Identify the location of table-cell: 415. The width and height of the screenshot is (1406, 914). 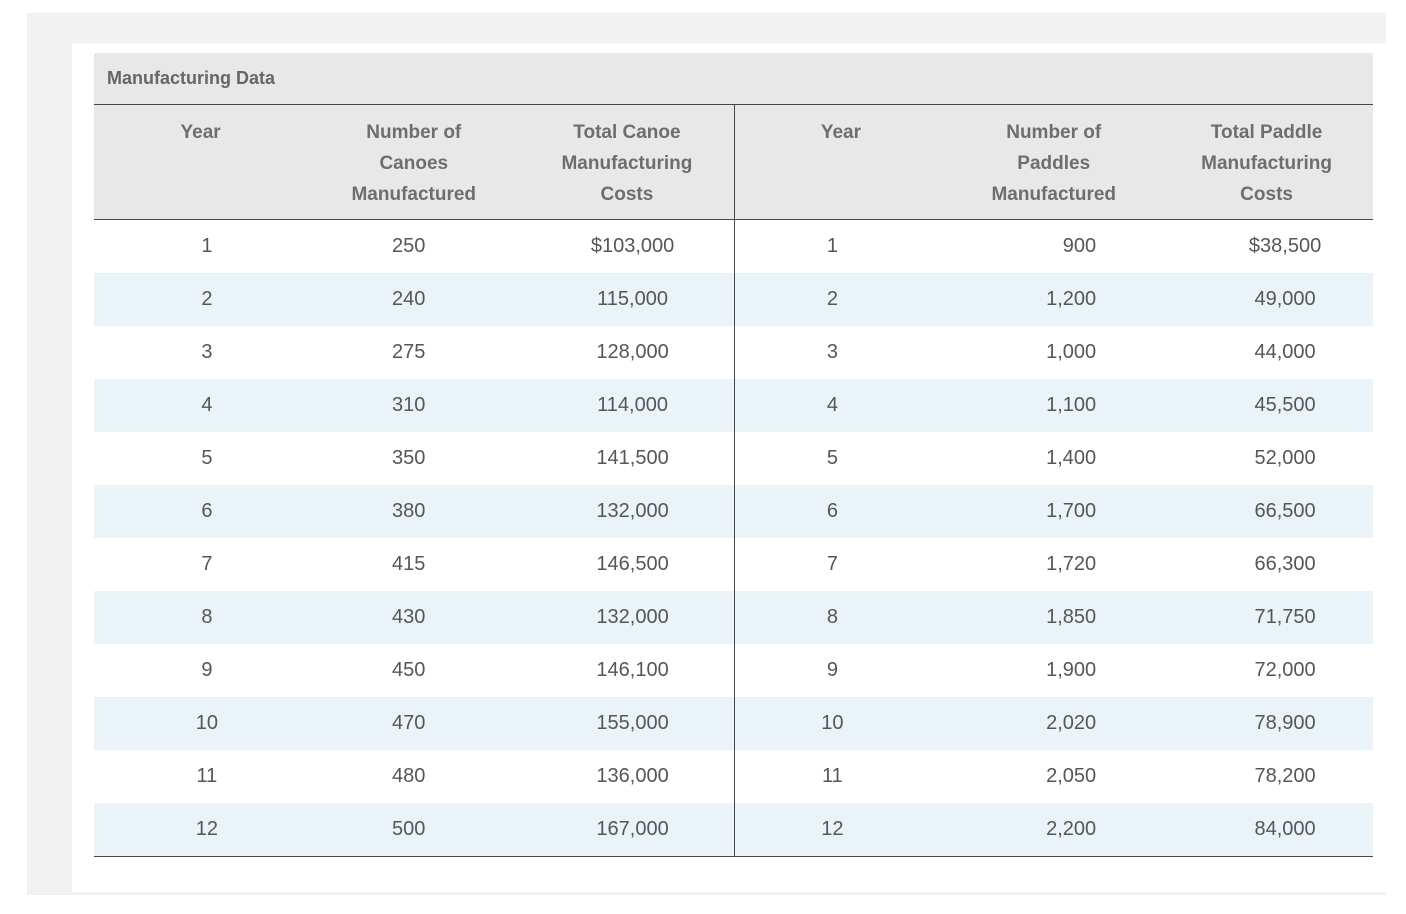
(409, 564).